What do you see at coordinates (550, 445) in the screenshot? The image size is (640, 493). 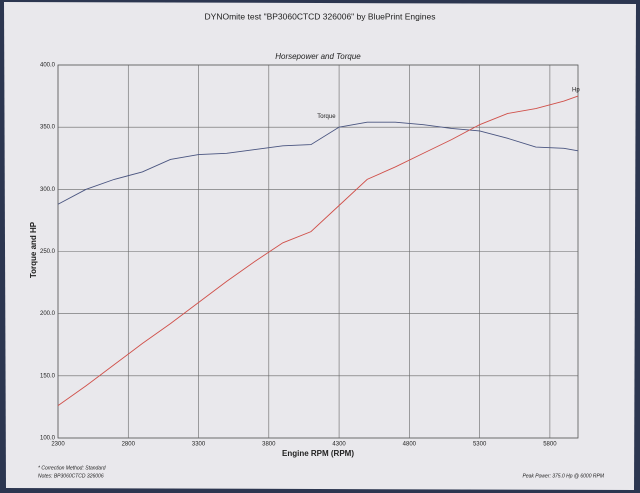 I see `x-tick-label: 5800` at bounding box center [550, 445].